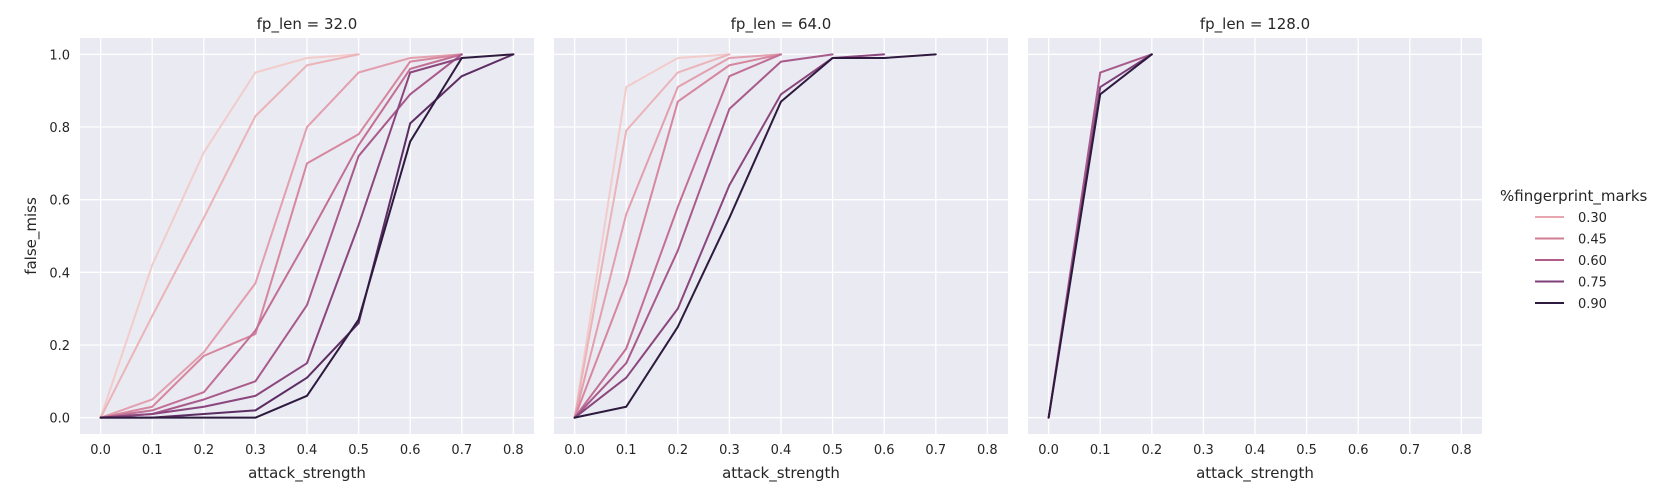 The width and height of the screenshot is (1655, 504). What do you see at coordinates (307, 24) in the screenshot?
I see `panel-title: fp_len = 32.0` at bounding box center [307, 24].